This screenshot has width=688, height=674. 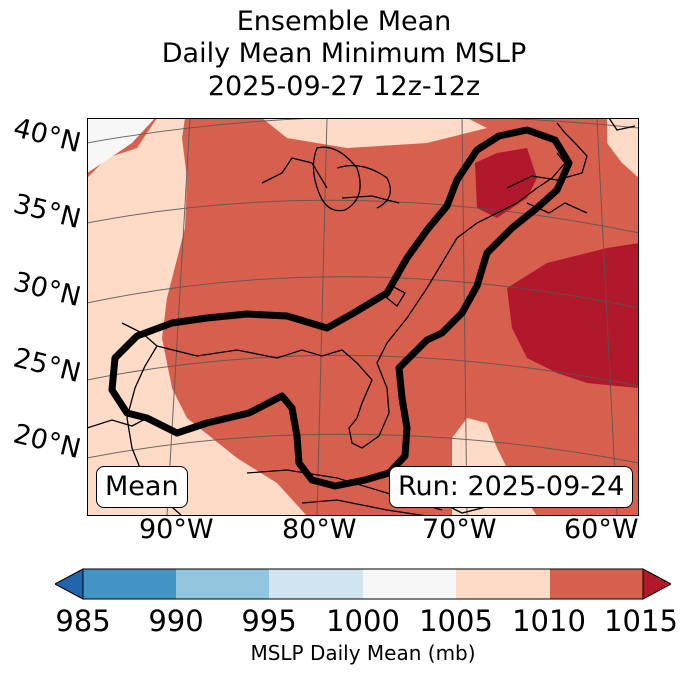 I want to click on colorbar-tick-990: 990, so click(x=176, y=621).